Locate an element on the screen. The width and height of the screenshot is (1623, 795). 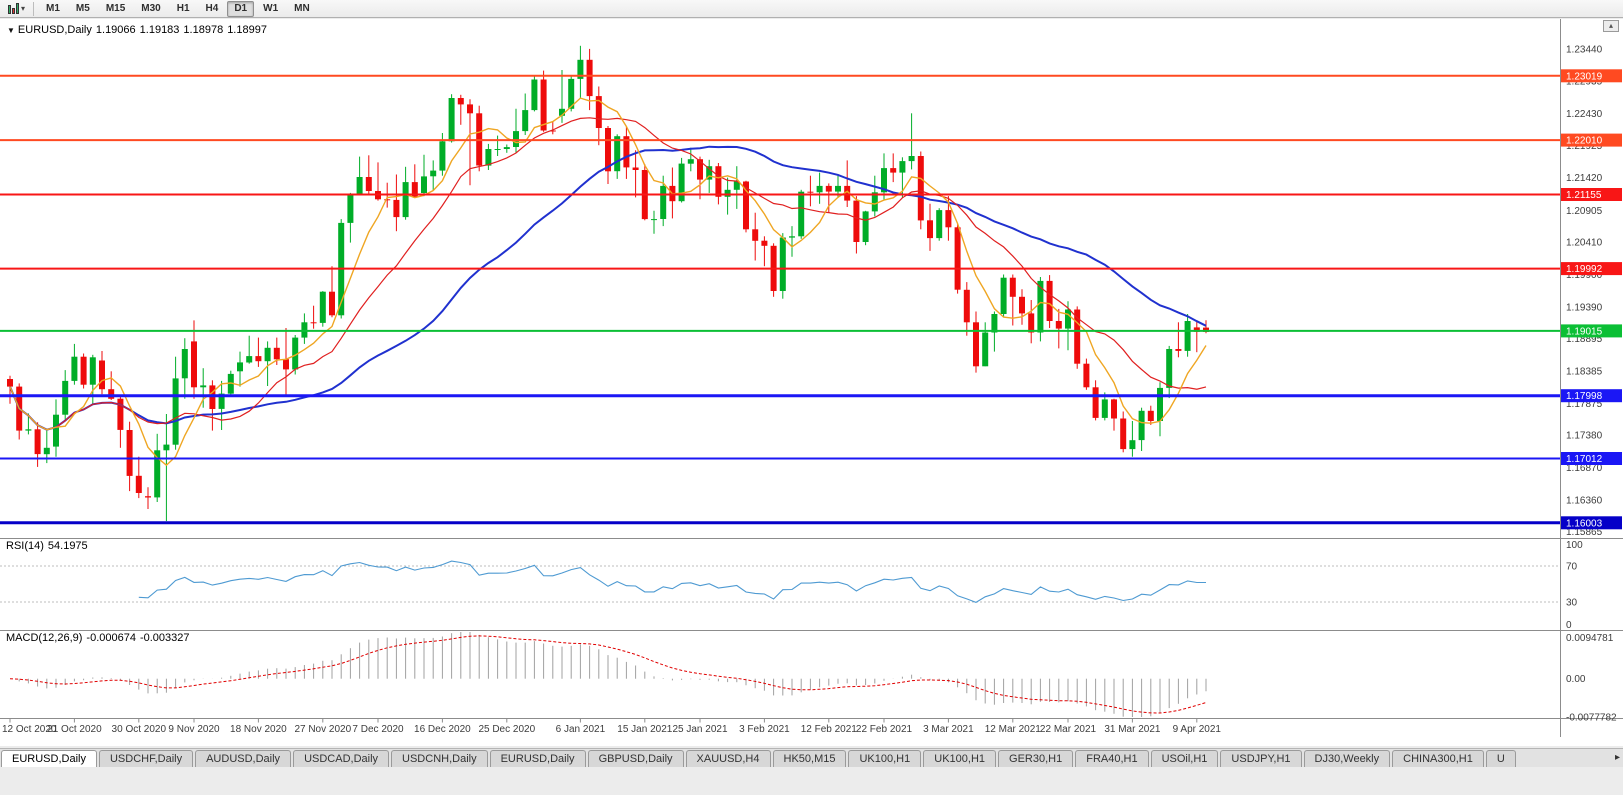
chart-tab-usdchf-daily: USDCHF,Daily is located at coordinates (146, 758).